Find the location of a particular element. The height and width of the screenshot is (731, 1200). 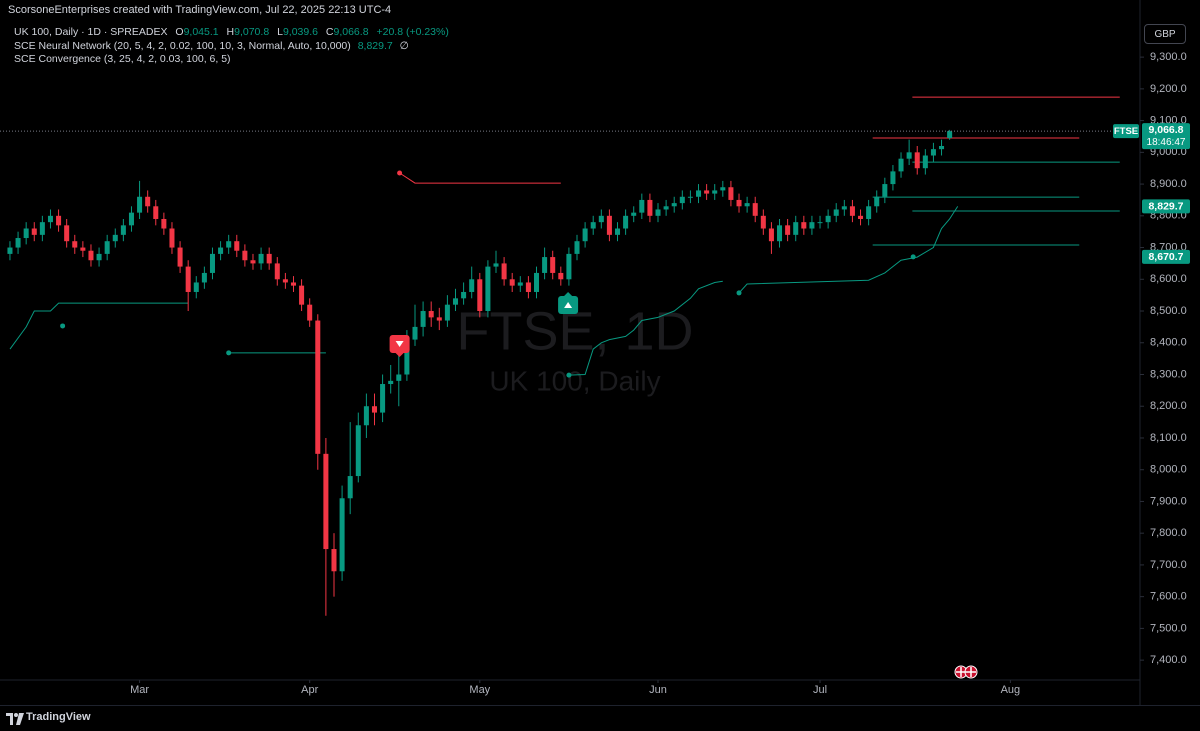

legend-key: O is located at coordinates (179, 32).